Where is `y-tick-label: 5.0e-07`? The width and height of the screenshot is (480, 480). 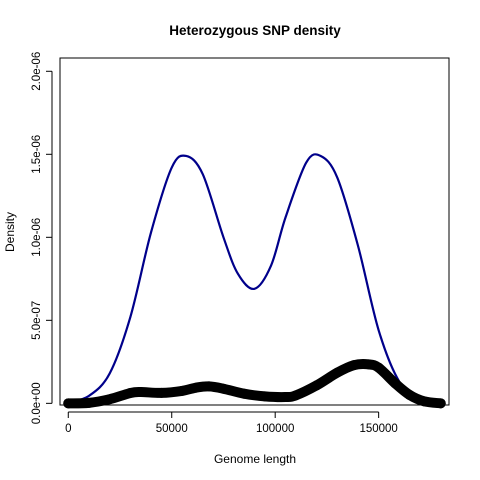 y-tick-label: 5.0e-07 is located at coordinates (37, 320).